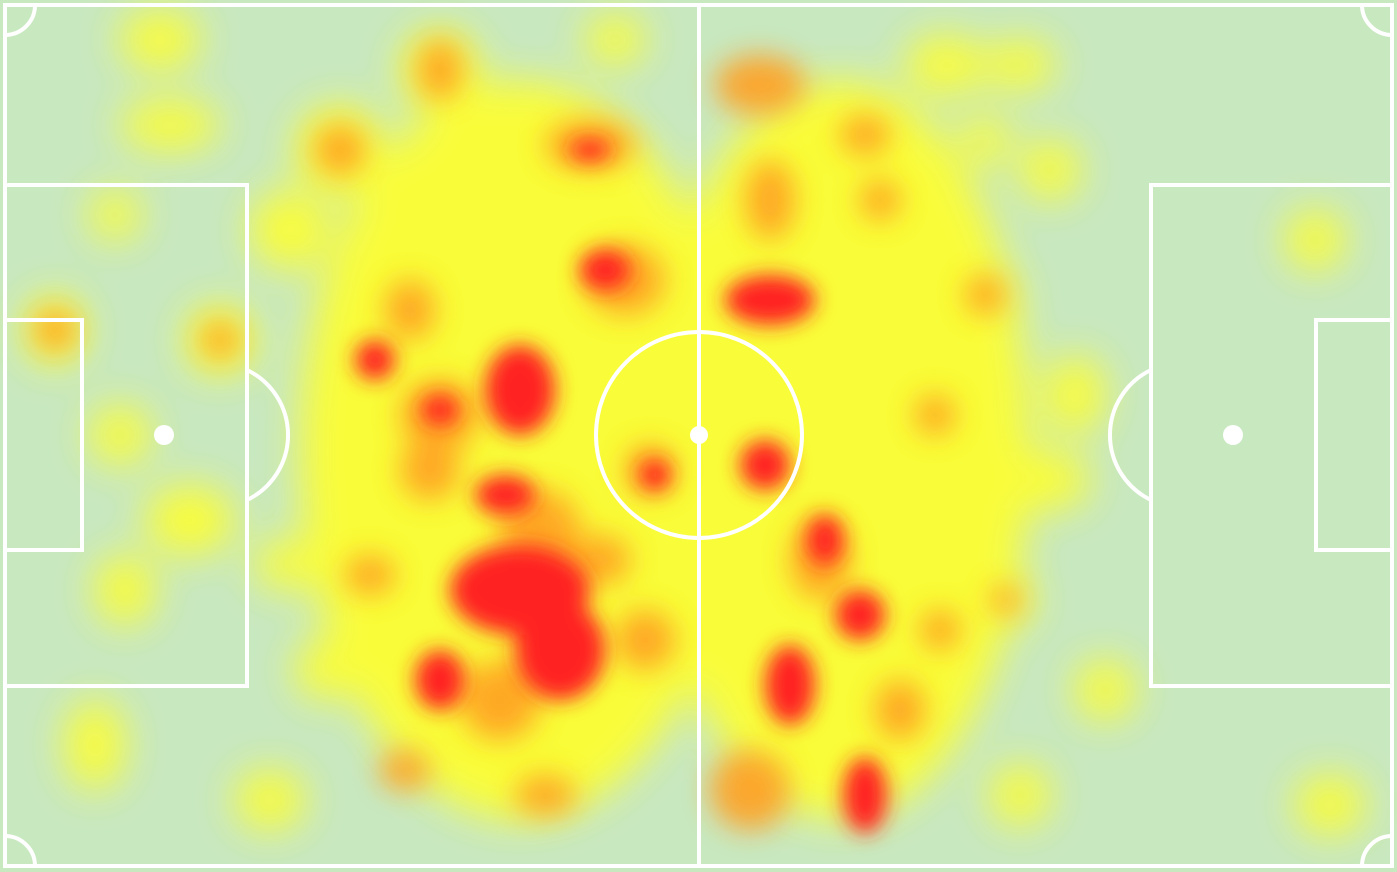 This screenshot has height=872, width=1397. I want to click on center-spot, so click(699, 435).